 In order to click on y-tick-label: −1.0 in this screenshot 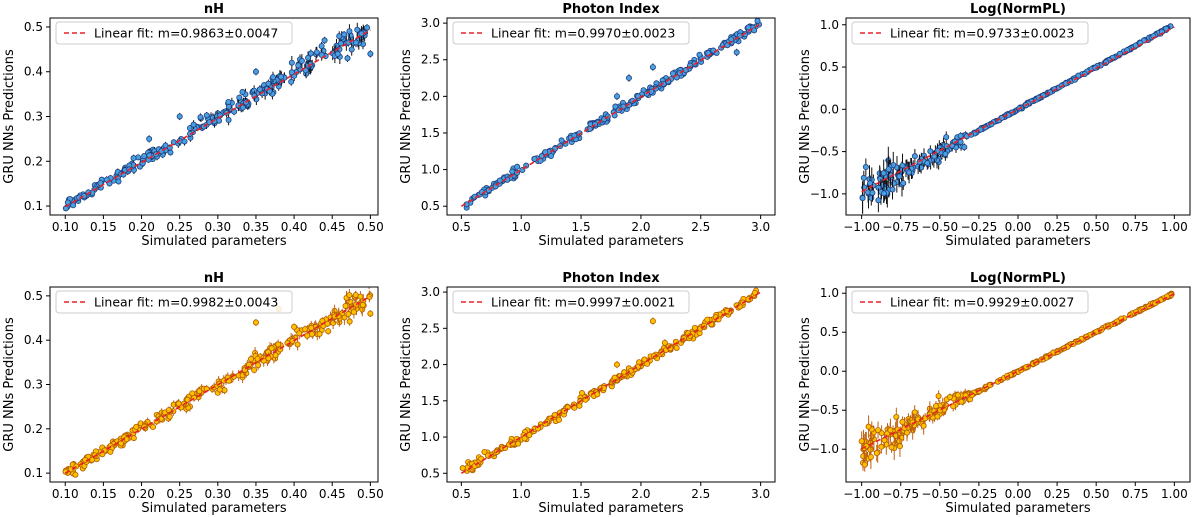, I will do `click(824, 194)`.